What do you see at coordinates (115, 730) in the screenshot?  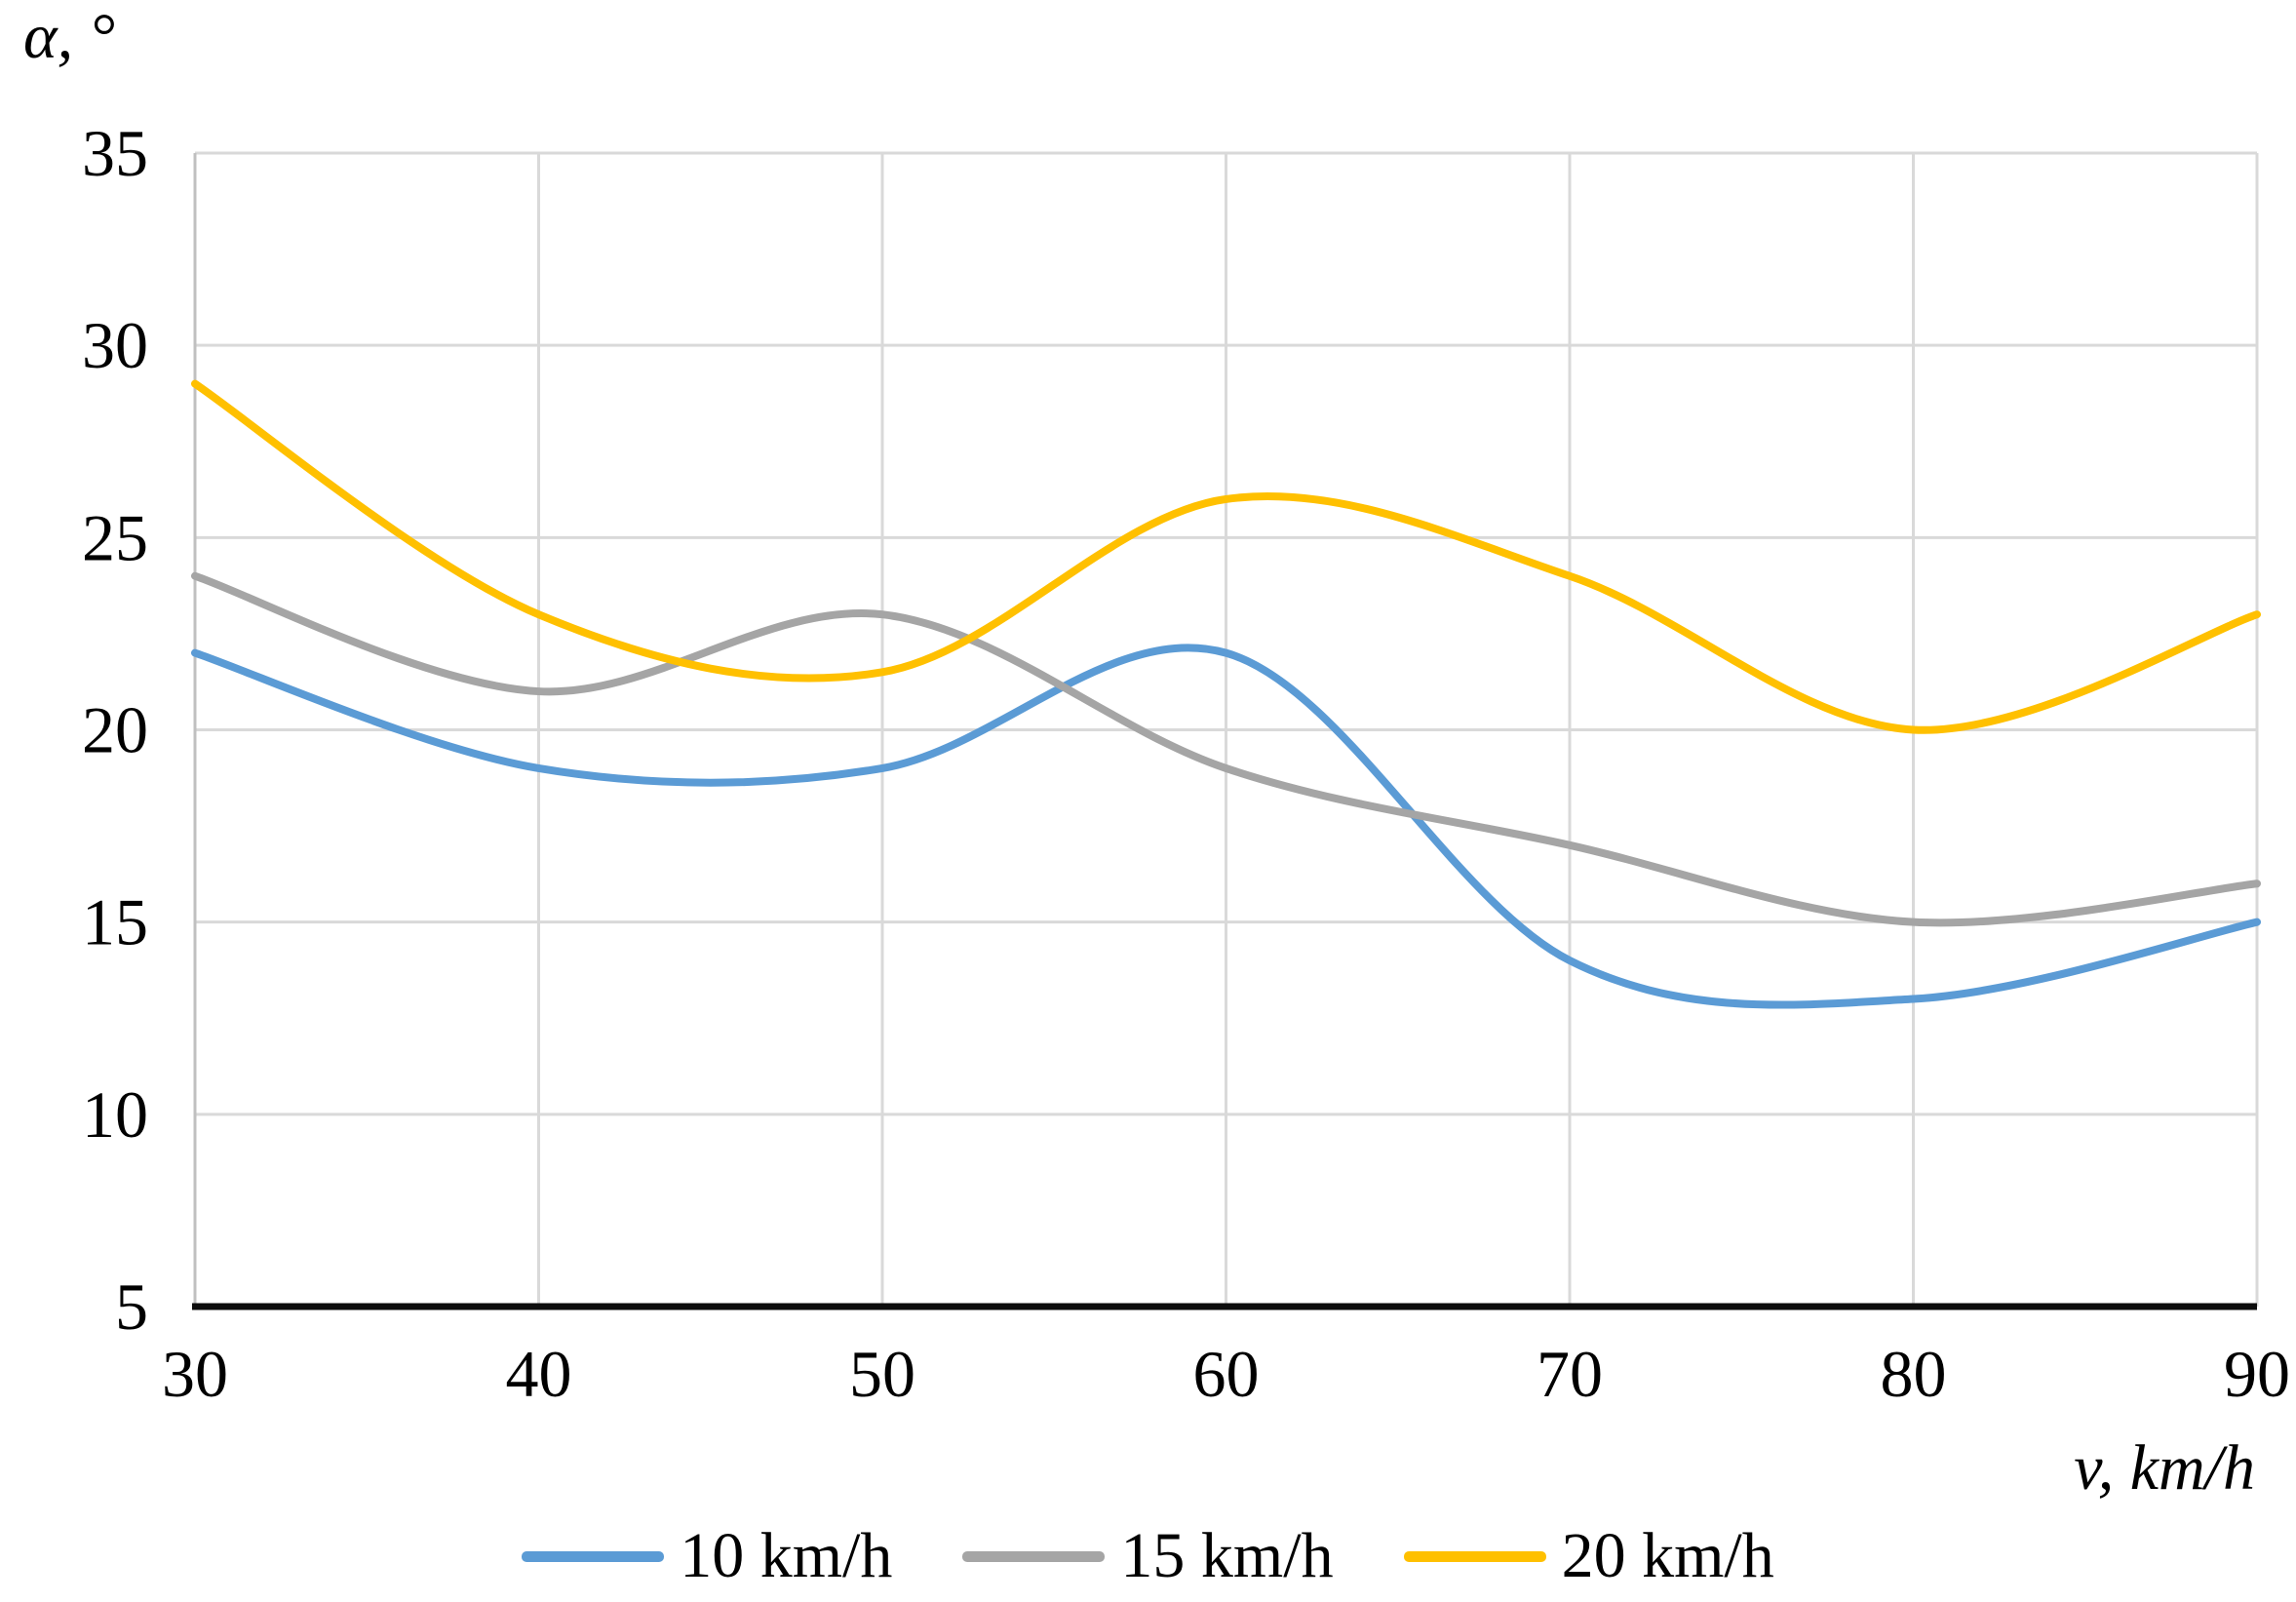 I see `y-tick-label-20: 20` at bounding box center [115, 730].